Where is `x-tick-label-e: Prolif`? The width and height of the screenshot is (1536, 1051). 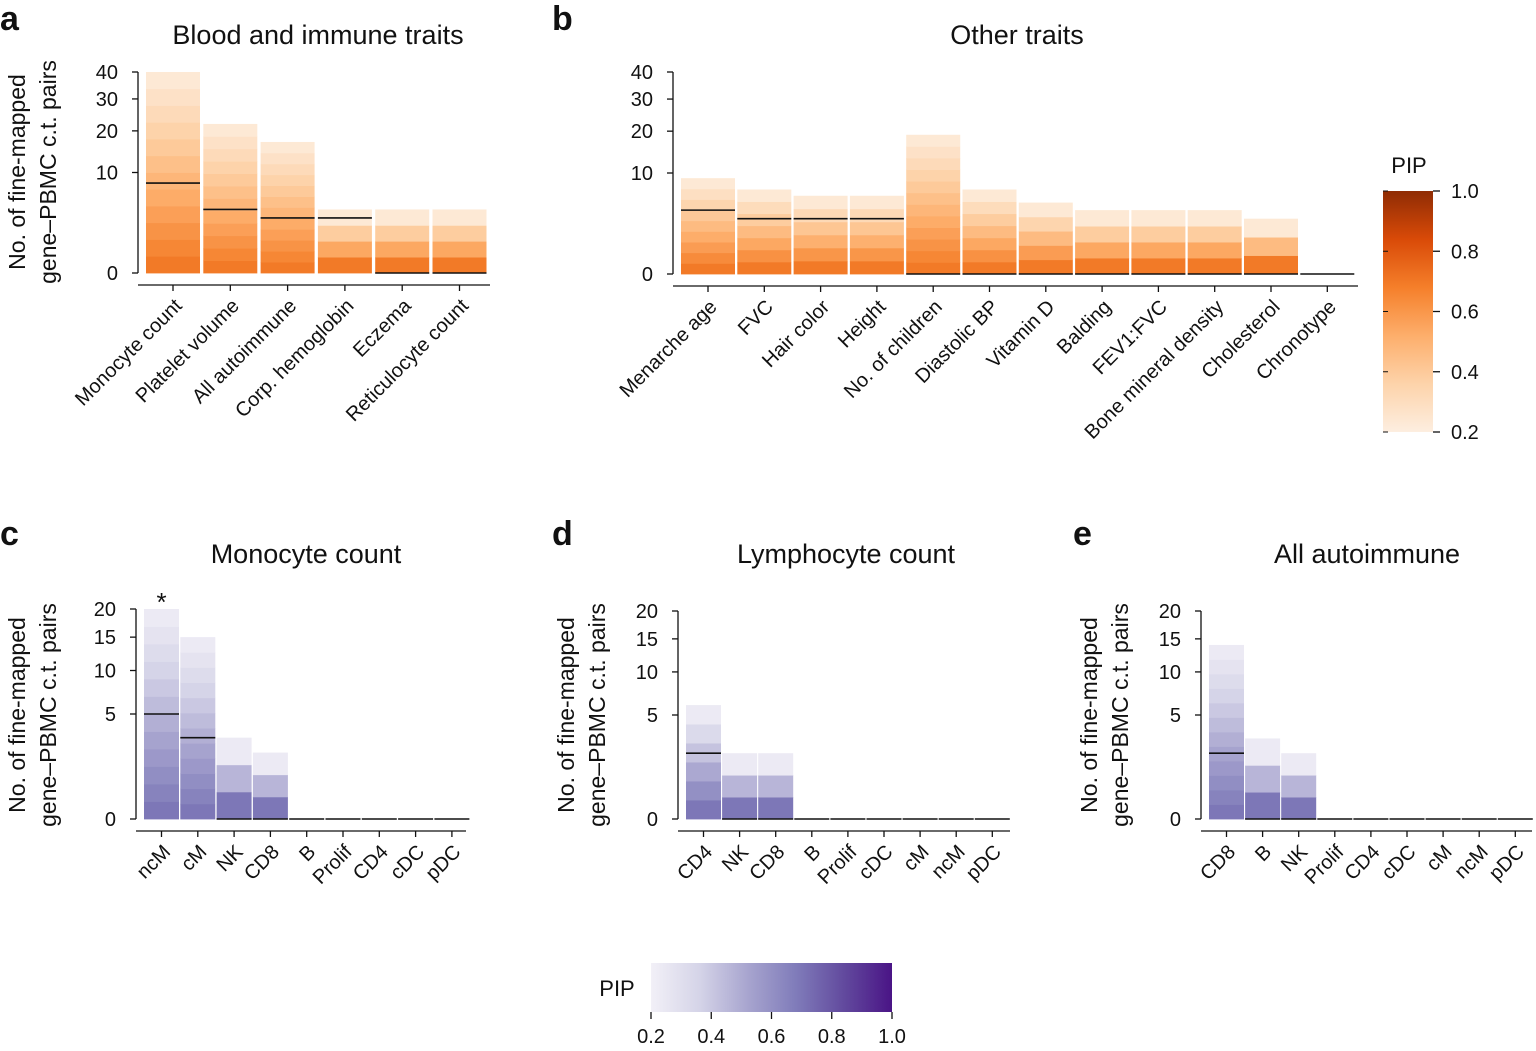
x-tick-label-e: Prolif is located at coordinates (1325, 865).